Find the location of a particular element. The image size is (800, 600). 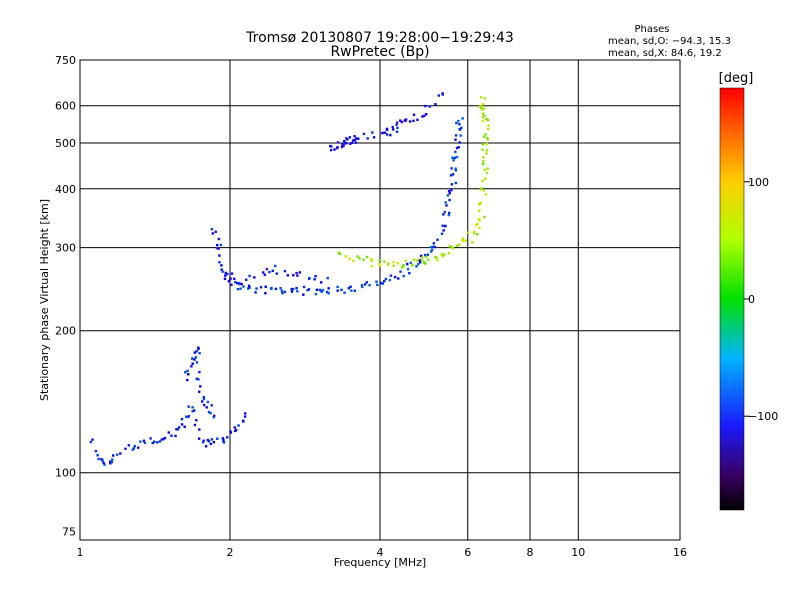

colorbar: [deg] 100 0 −100 is located at coordinates (748, 291).